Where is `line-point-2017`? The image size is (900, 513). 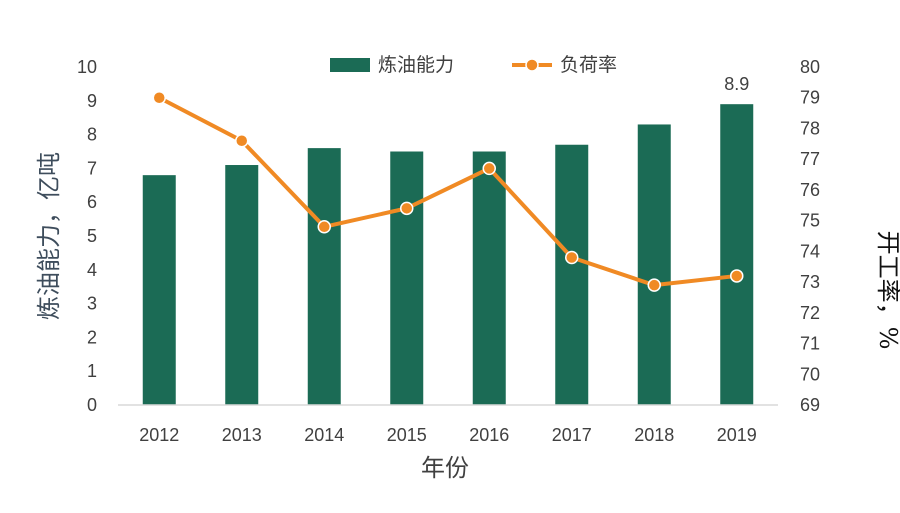
line-point-2017 is located at coordinates (572, 257).